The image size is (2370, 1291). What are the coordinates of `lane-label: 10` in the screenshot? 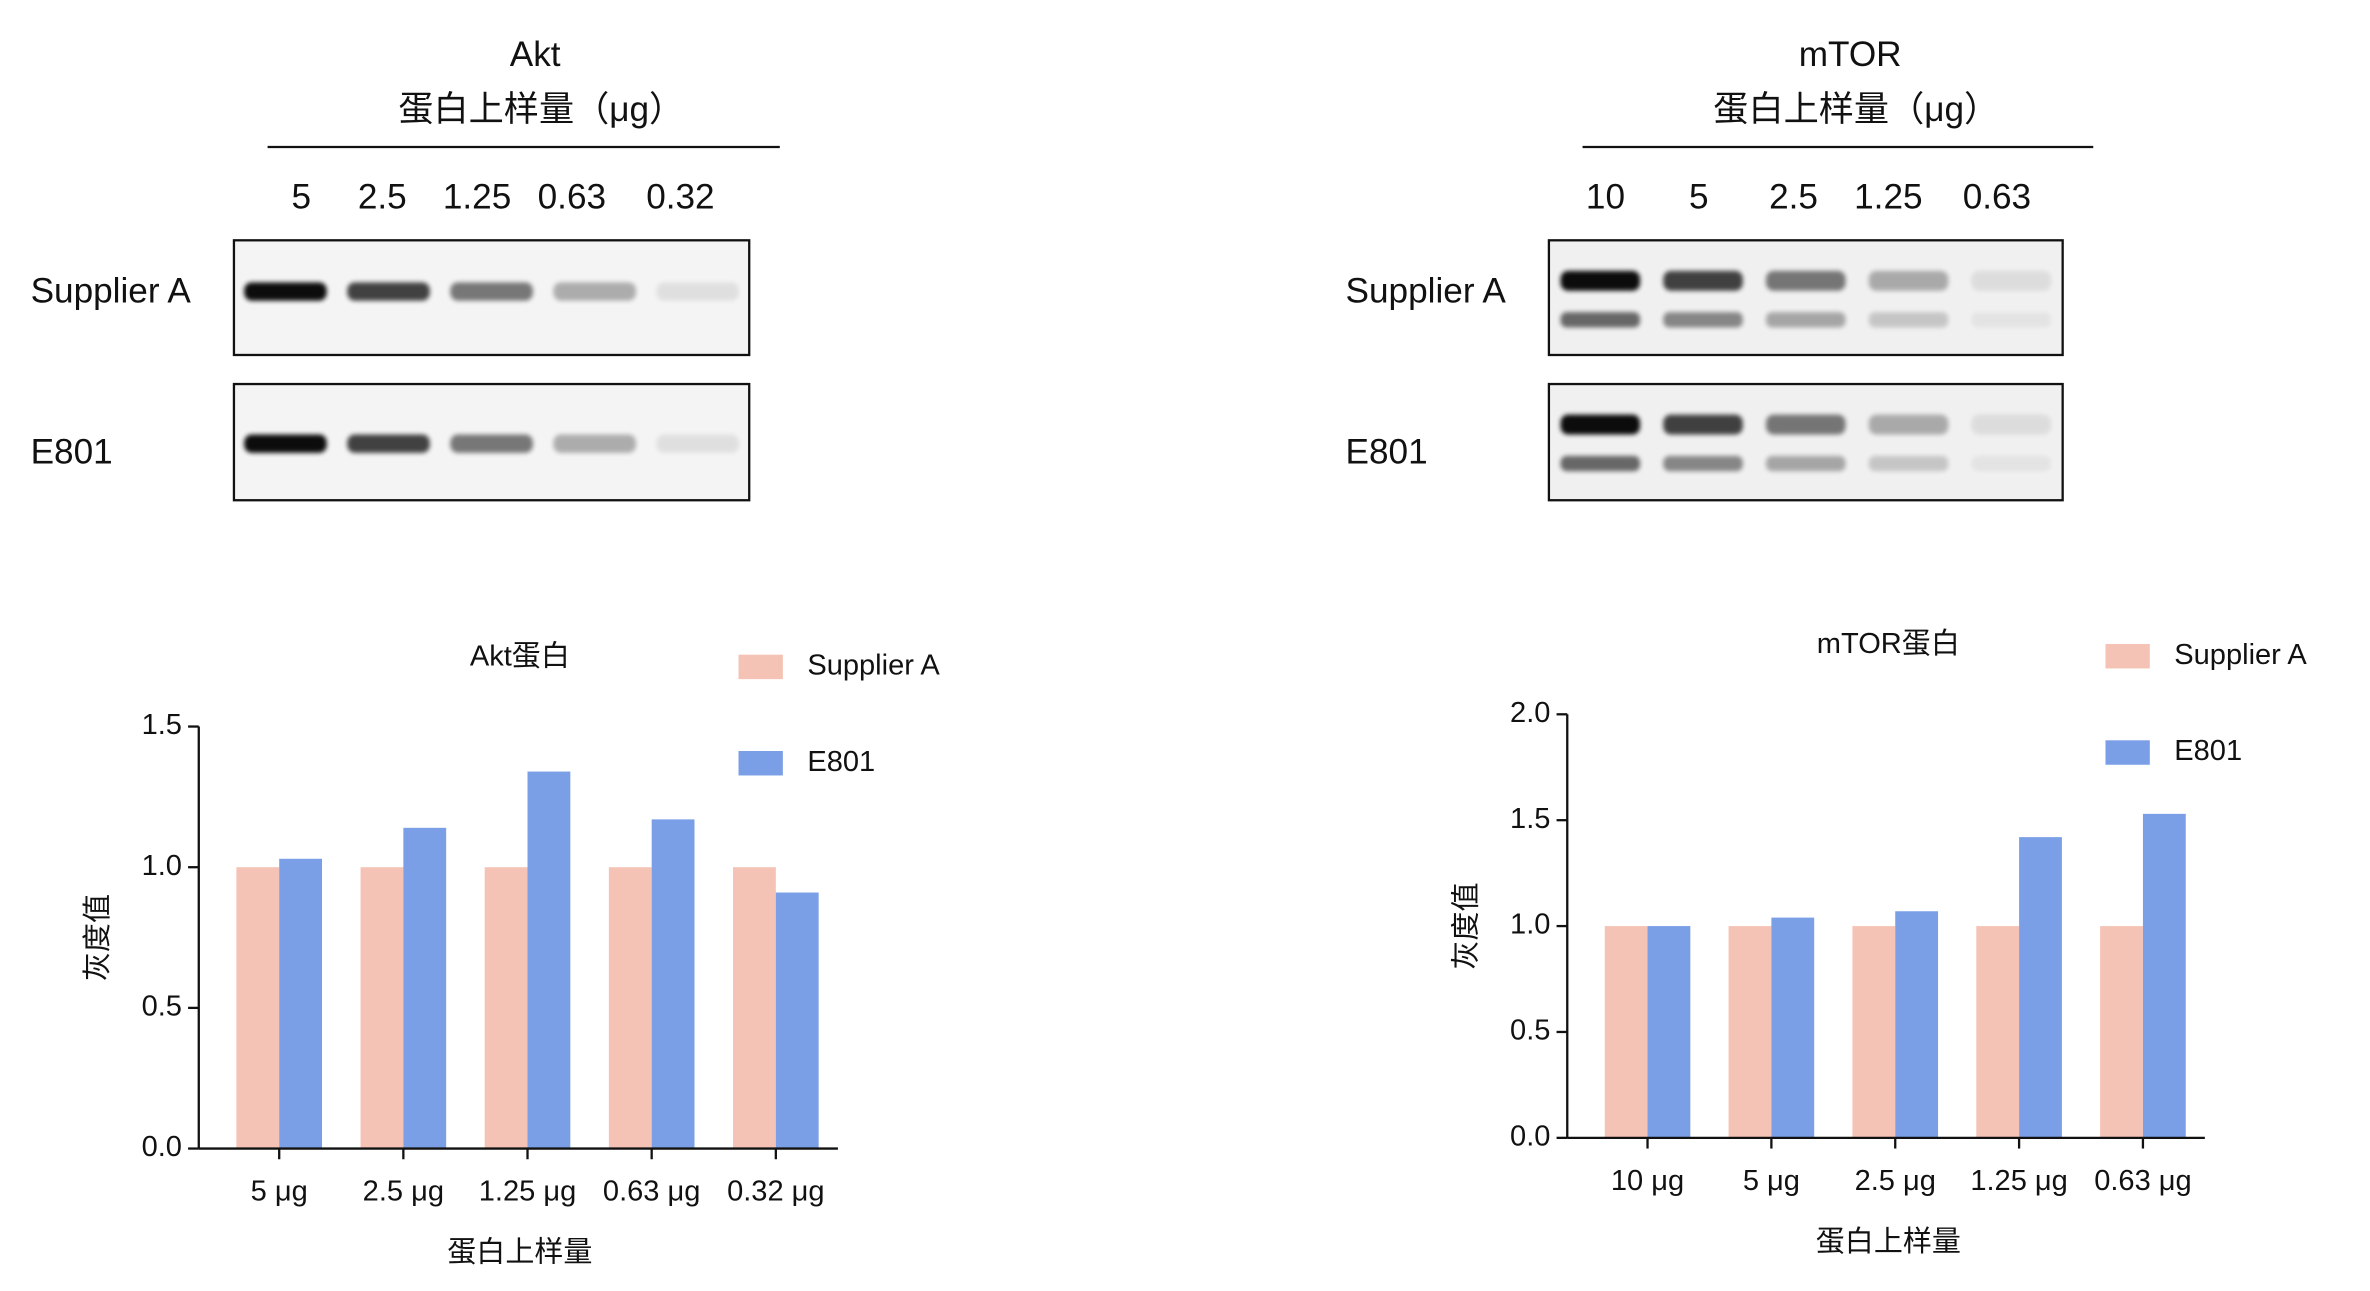 It's located at (1605, 196).